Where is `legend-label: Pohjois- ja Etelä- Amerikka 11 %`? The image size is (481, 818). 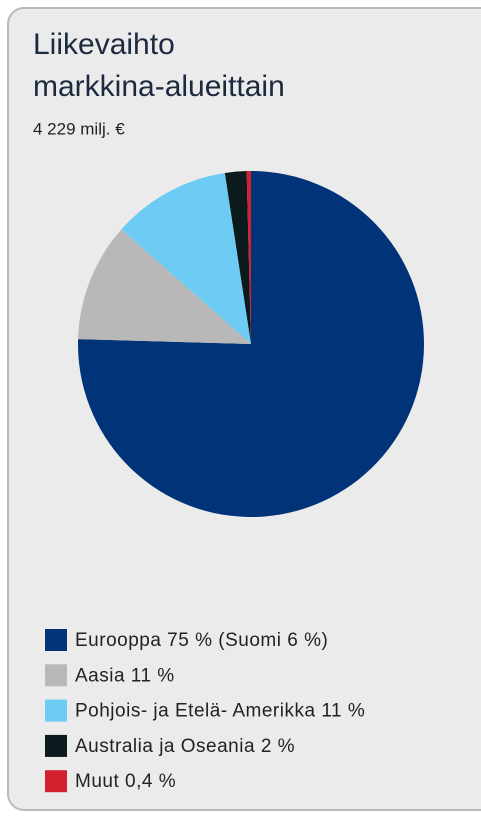
legend-label: Pohjois- ja Etelä- Amerikka 11 % is located at coordinates (220, 711).